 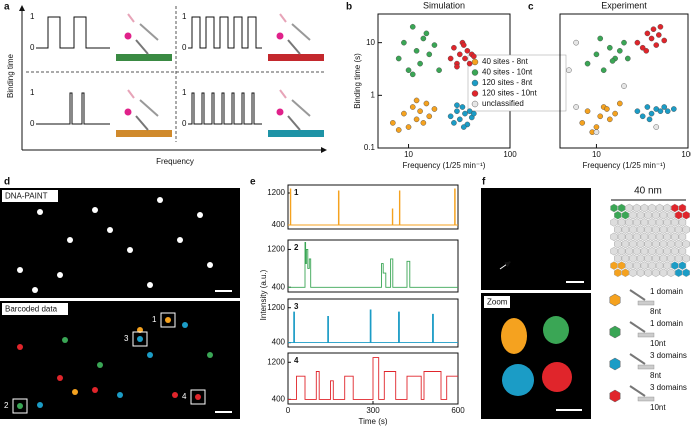 What do you see at coordinates (509, 93) in the screenshot?
I see `legend-label: 120 sites - 10nt` at bounding box center [509, 93].